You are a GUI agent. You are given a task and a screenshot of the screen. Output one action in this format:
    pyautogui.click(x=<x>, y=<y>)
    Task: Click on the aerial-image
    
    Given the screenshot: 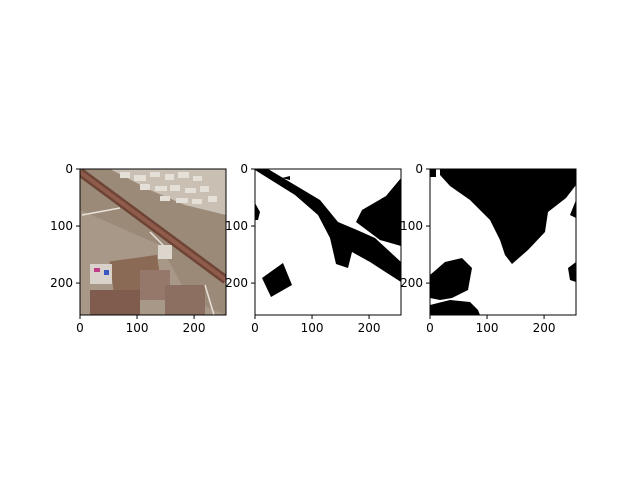 What is the action you would take?
    pyautogui.click(x=153, y=242)
    